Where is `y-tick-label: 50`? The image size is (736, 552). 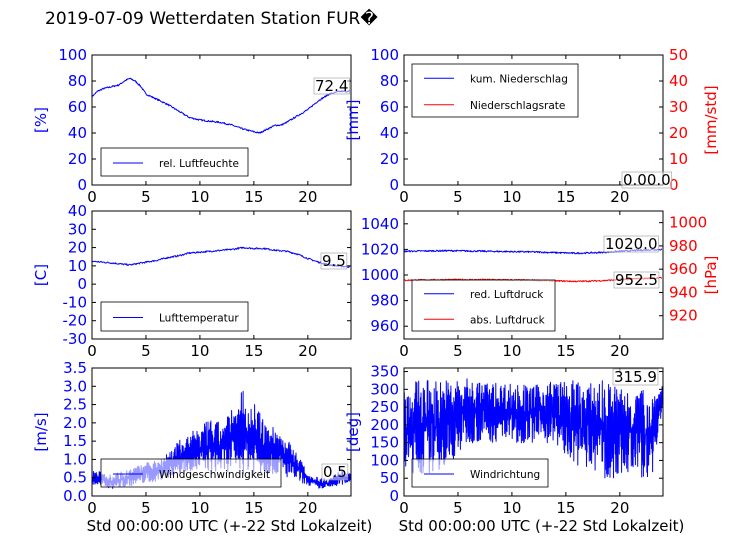 y-tick-label: 50 is located at coordinates (389, 478).